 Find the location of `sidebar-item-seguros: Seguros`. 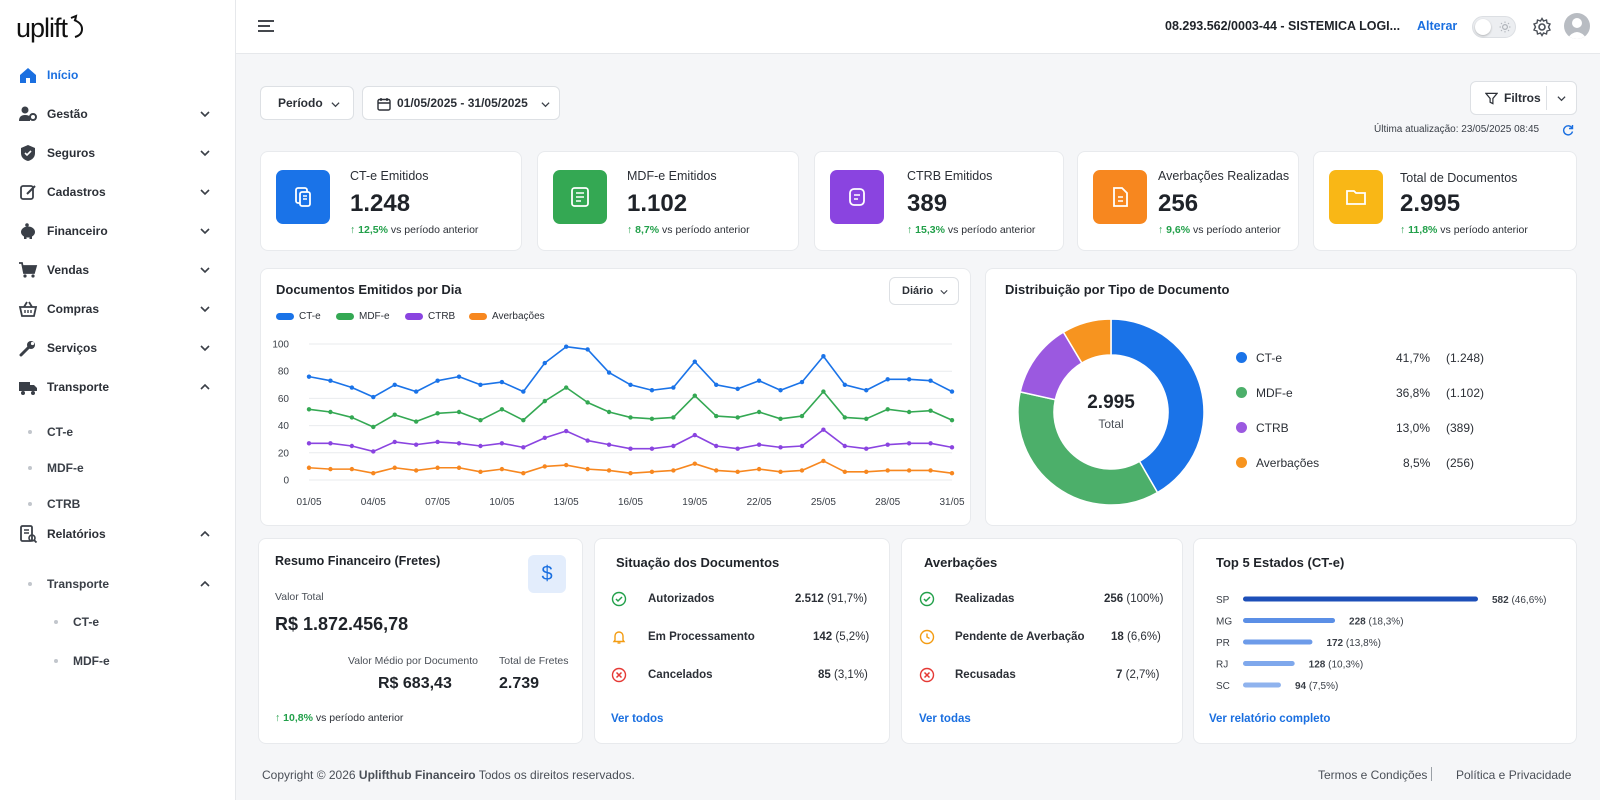

sidebar-item-seguros: Seguros is located at coordinates (118, 153).